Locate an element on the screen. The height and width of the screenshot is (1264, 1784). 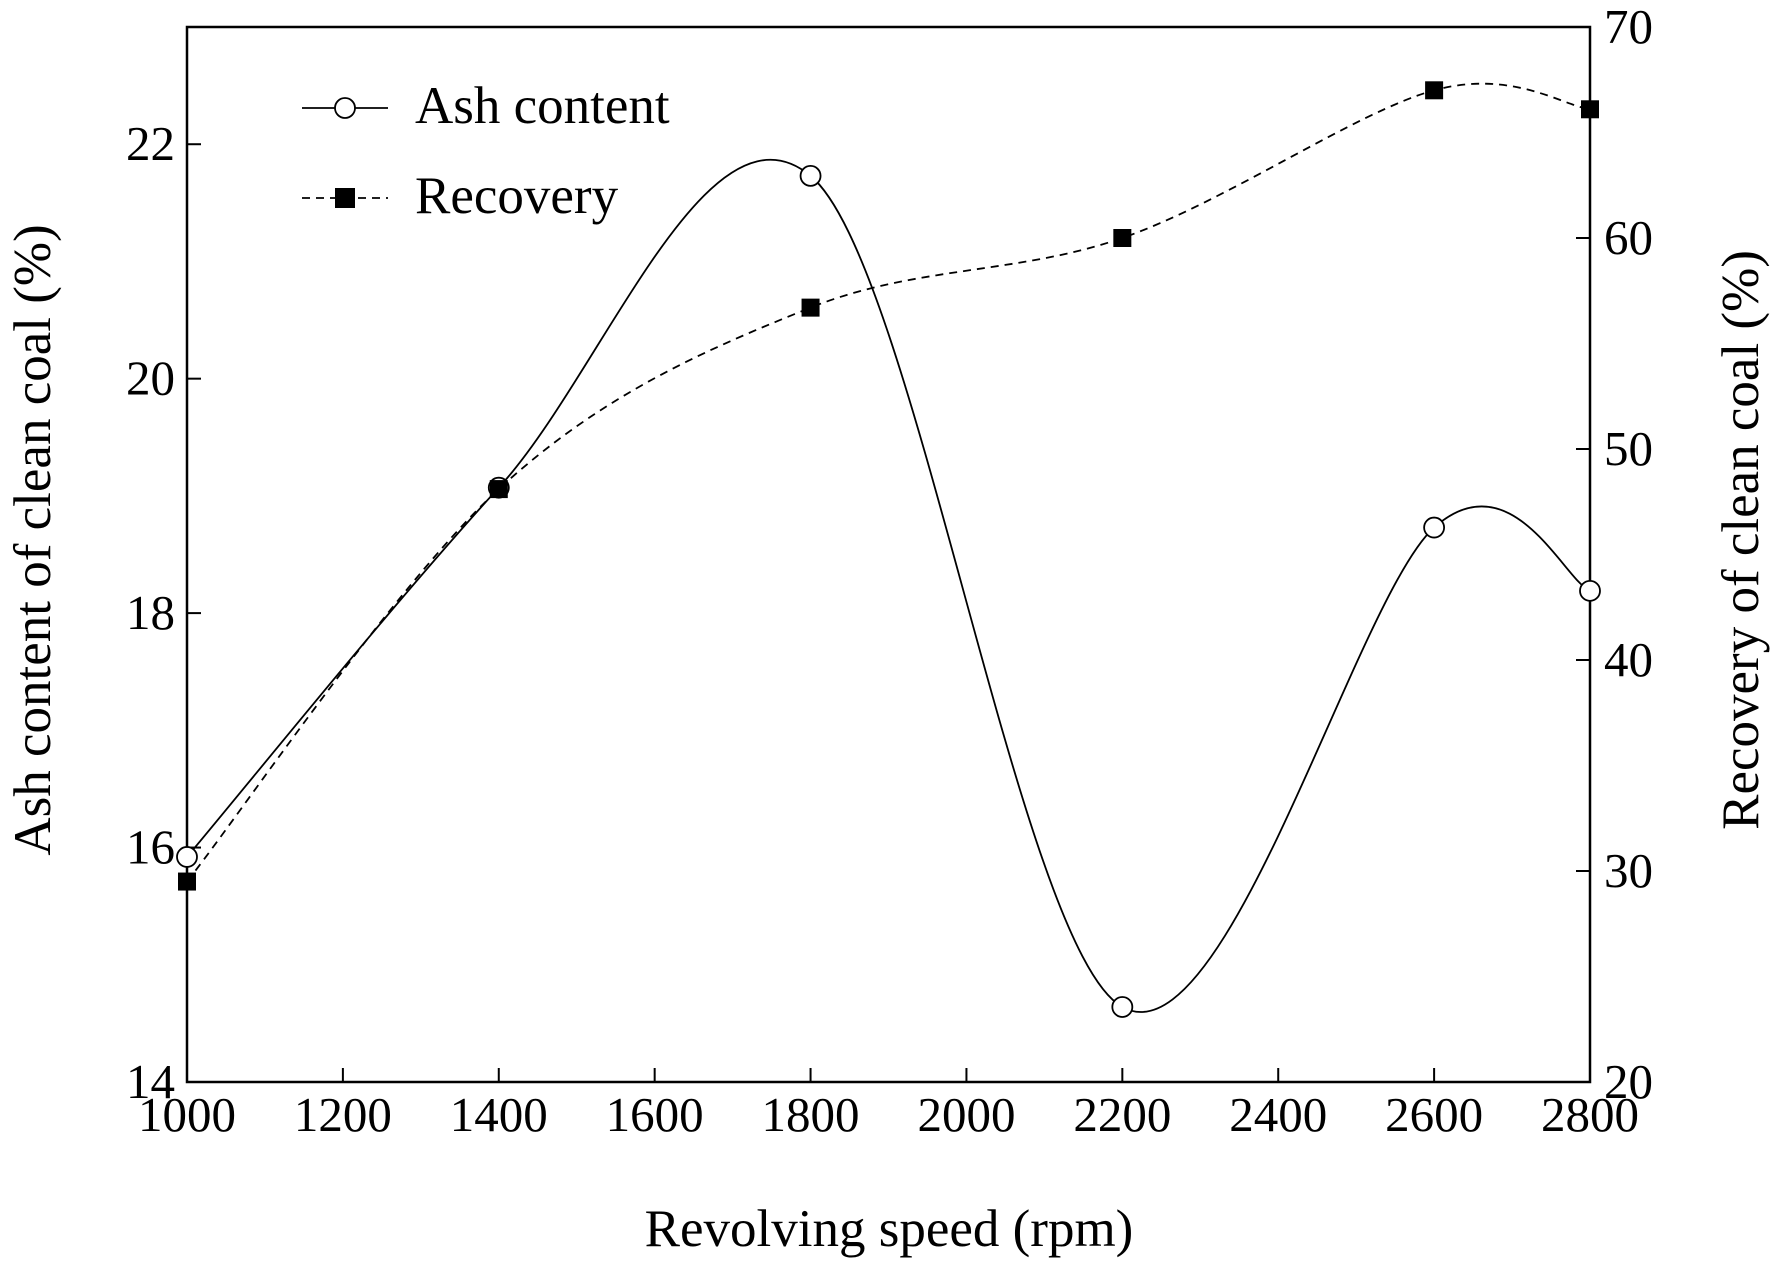
x-tick-label: 1000 is located at coordinates (187, 1114).